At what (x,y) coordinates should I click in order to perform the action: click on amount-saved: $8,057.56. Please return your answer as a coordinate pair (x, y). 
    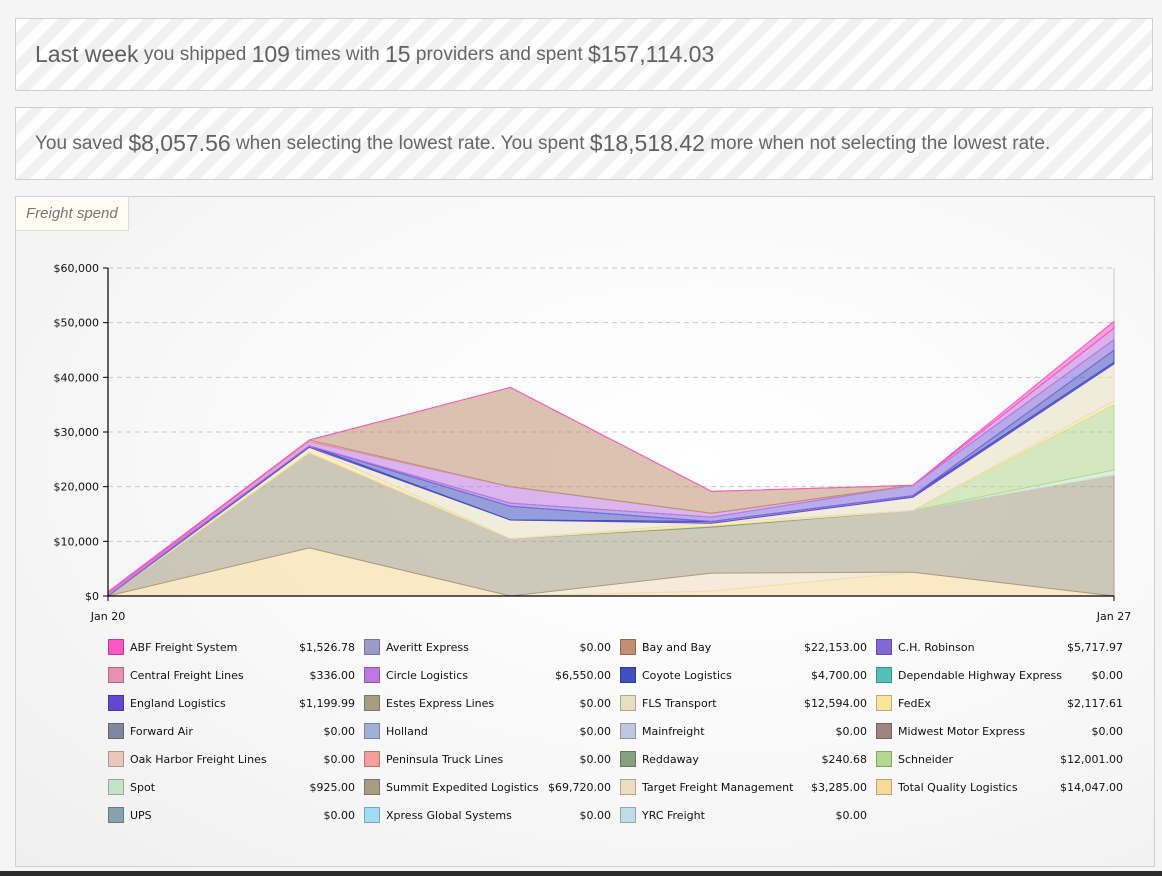
    Looking at the image, I should click on (179, 143).